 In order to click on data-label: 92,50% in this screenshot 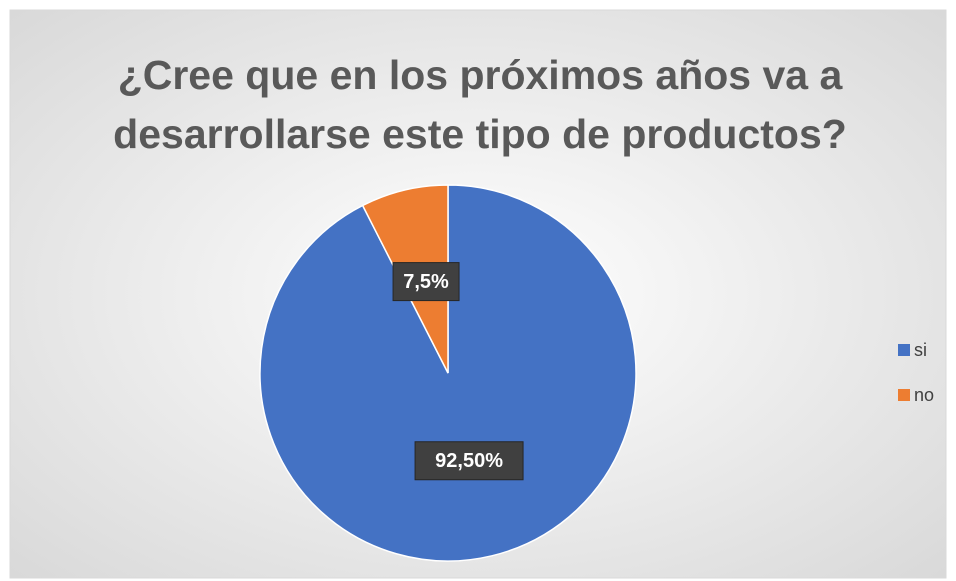, I will do `click(469, 461)`.